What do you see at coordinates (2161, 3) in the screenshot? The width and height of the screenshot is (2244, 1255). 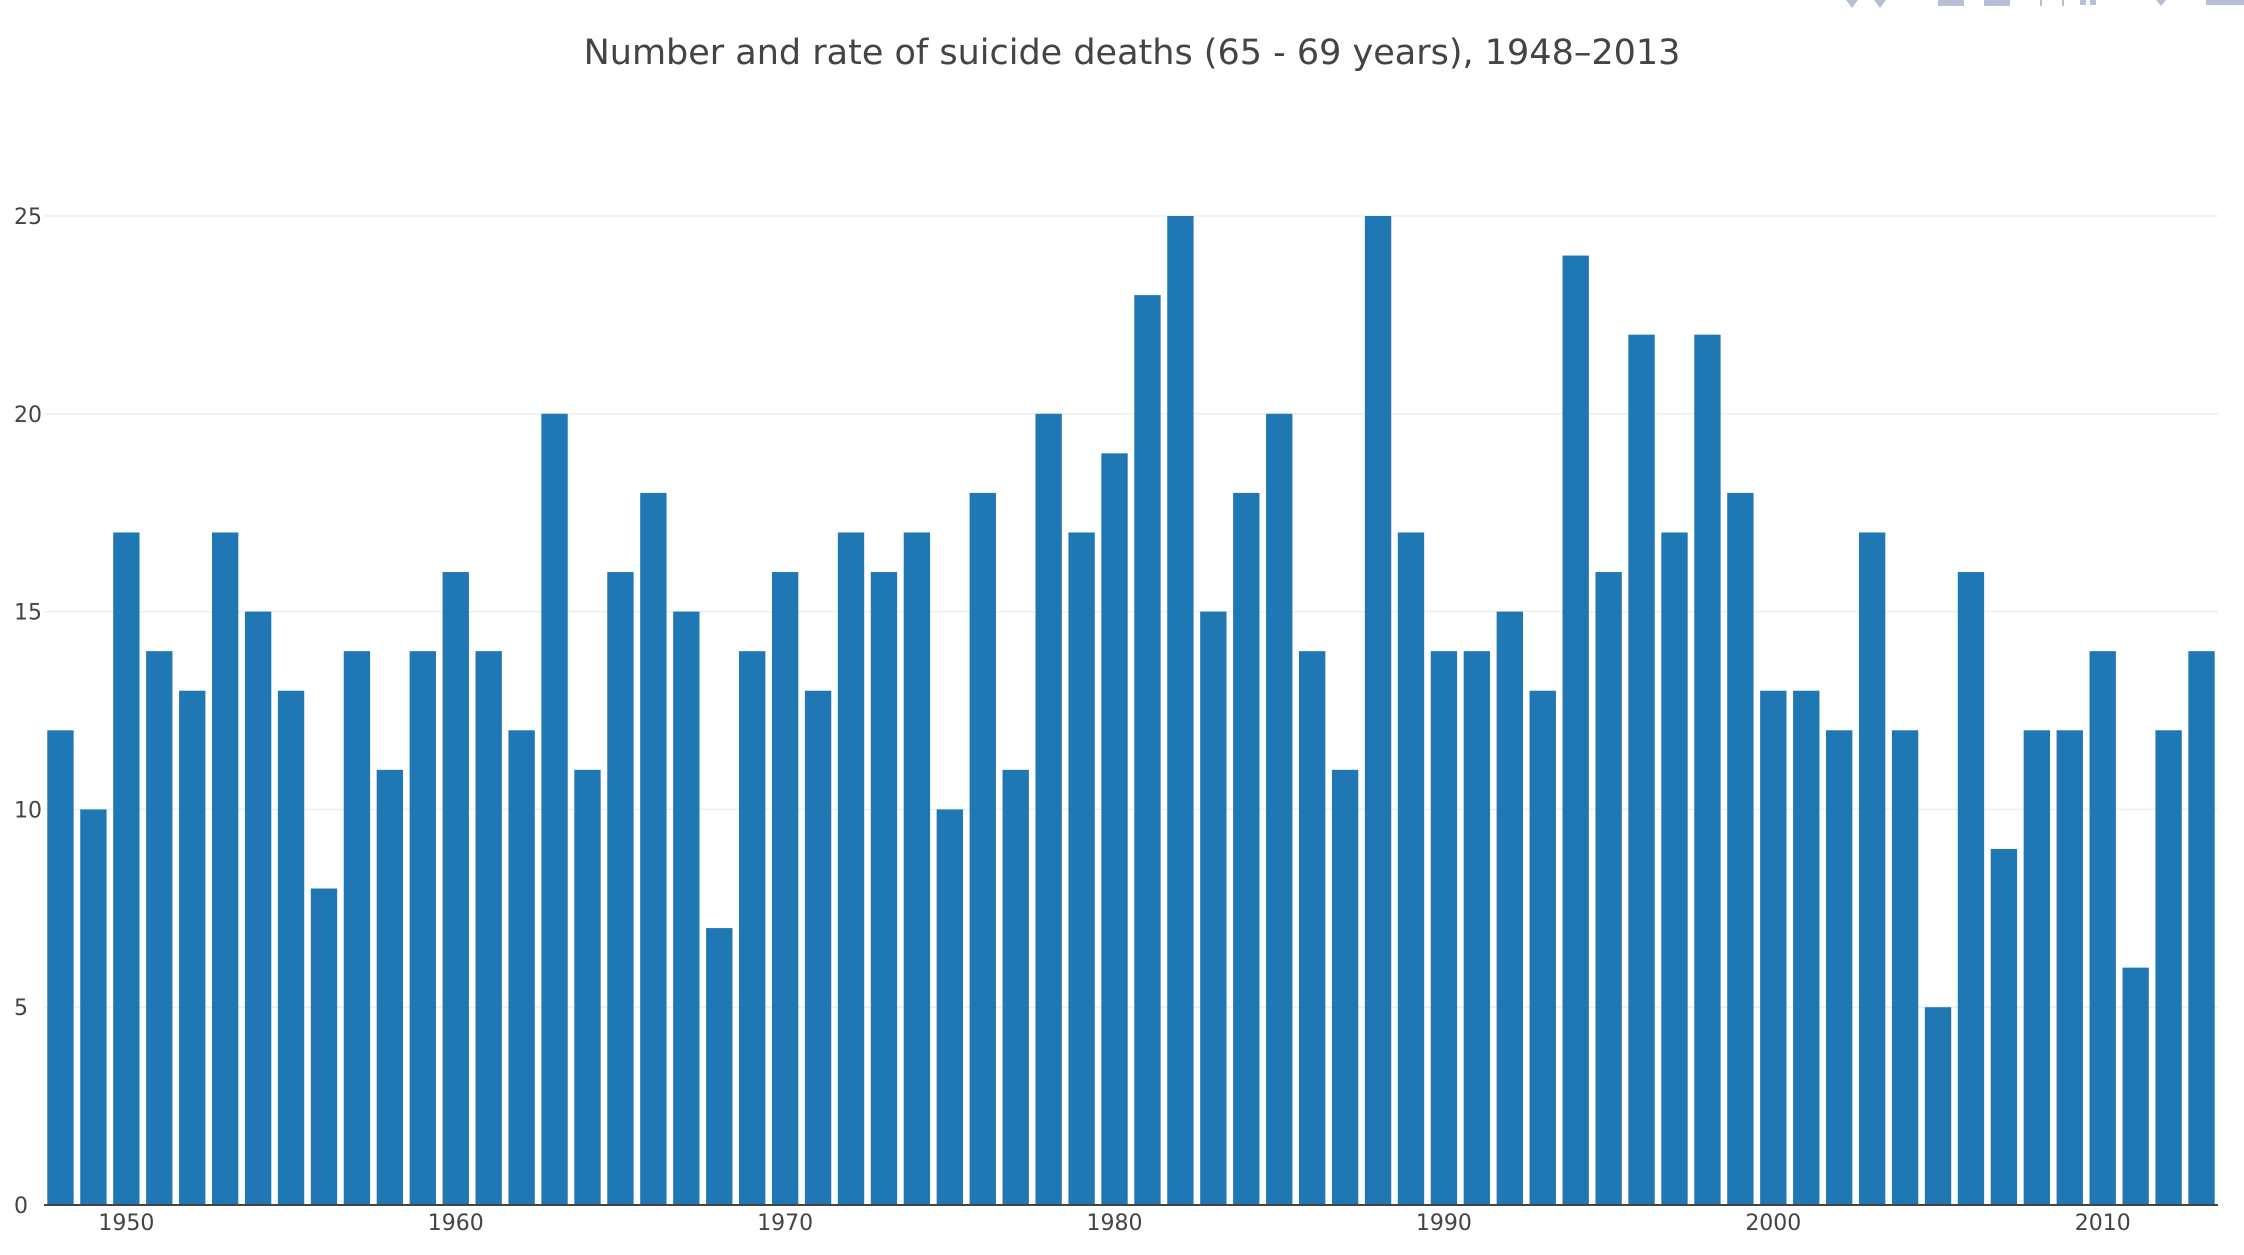 I see `compare-hover-icon` at bounding box center [2161, 3].